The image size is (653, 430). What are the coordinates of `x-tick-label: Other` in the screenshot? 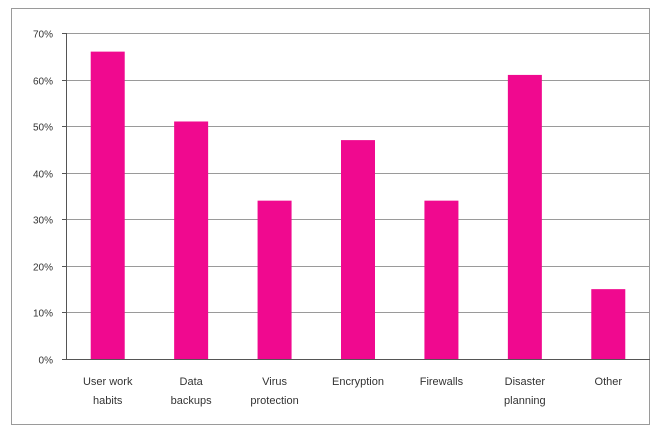 It's located at (609, 382).